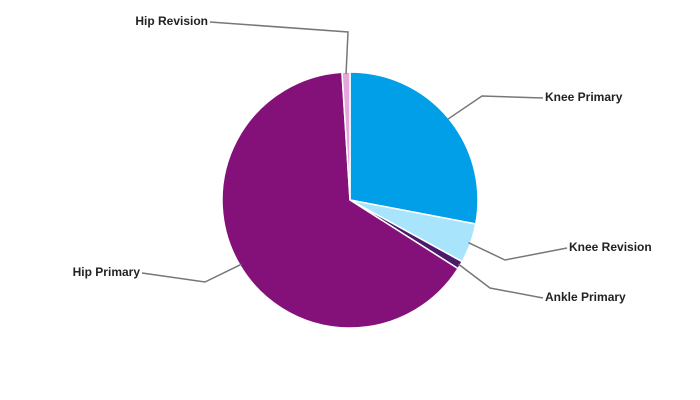 Image resolution: width=700 pixels, height=400 pixels. I want to click on slice-label: Knee Revision, so click(610, 247).